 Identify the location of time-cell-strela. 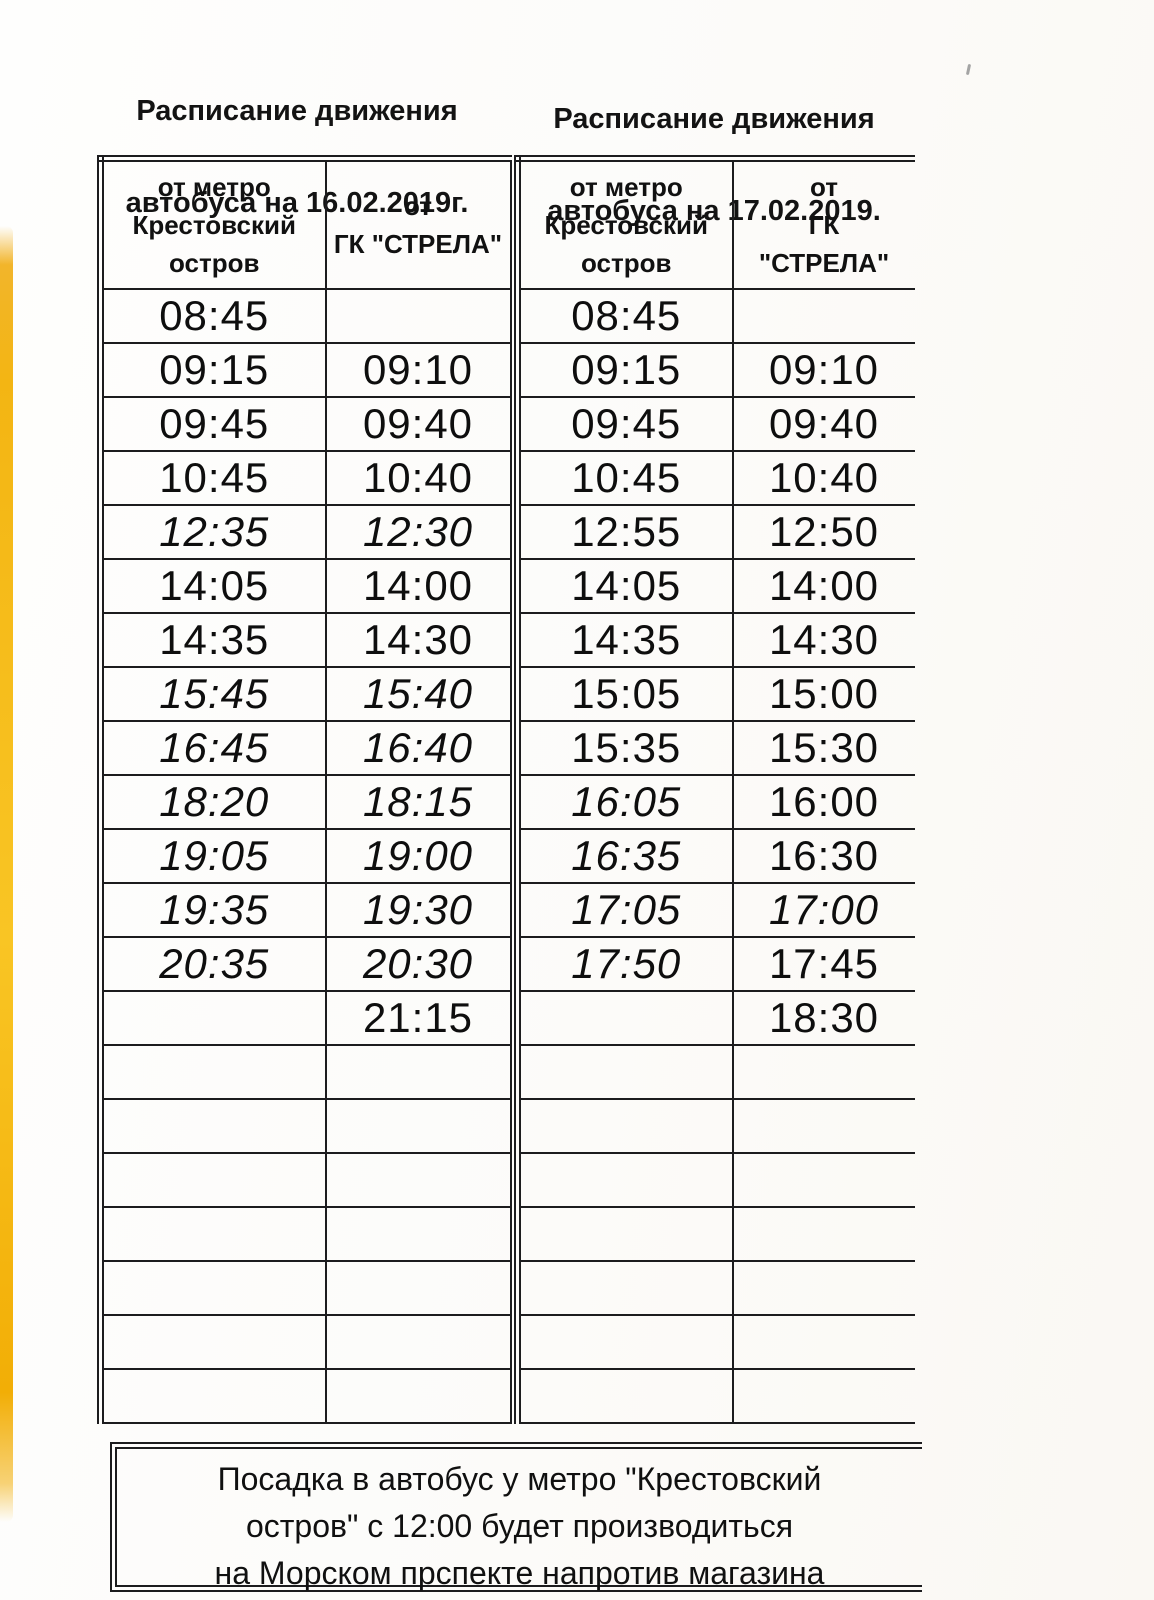
(823, 316).